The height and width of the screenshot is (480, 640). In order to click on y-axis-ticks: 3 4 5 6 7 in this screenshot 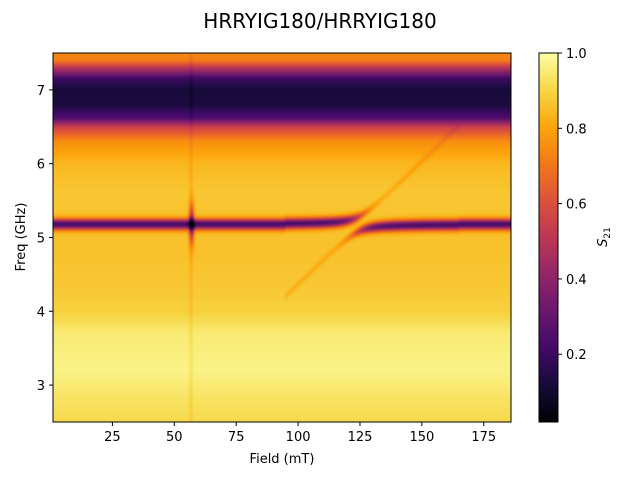, I will do `click(45, 239)`.